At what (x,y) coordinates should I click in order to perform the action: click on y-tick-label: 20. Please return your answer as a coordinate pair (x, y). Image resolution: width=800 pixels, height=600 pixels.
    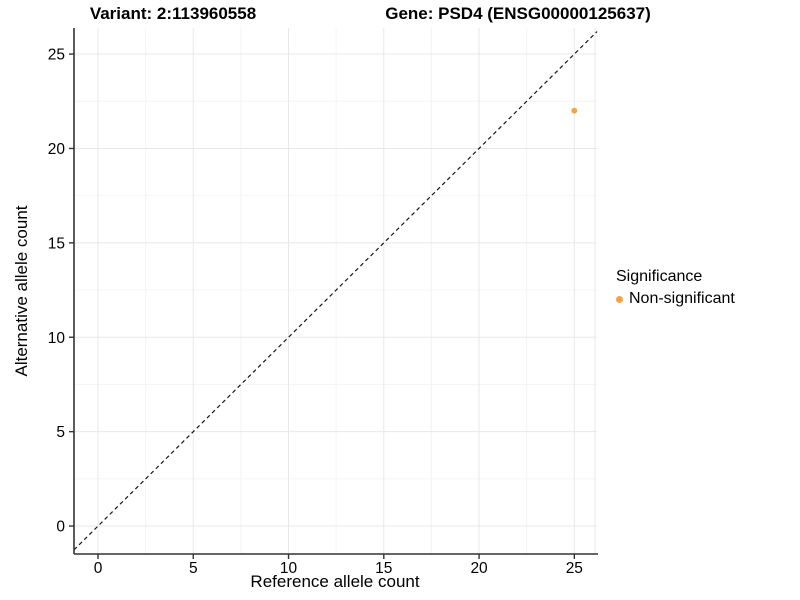
    Looking at the image, I should click on (57, 149).